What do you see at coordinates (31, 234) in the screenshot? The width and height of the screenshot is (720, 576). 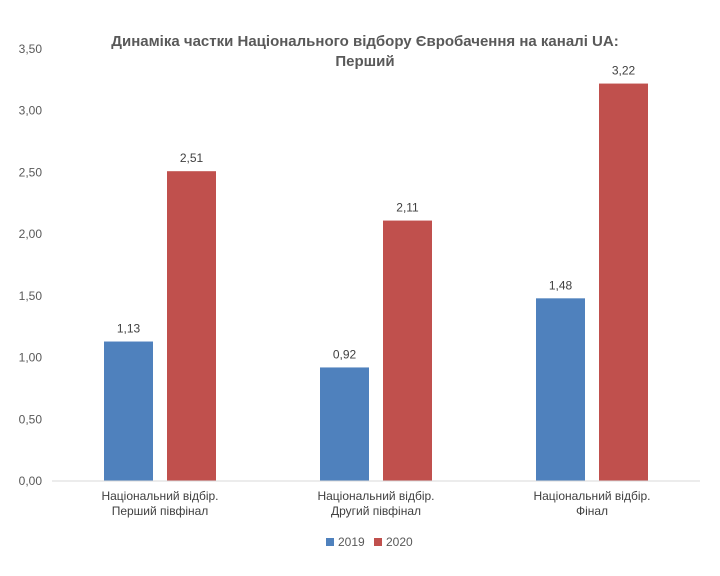 I see `y-tick-label: 2,00` at bounding box center [31, 234].